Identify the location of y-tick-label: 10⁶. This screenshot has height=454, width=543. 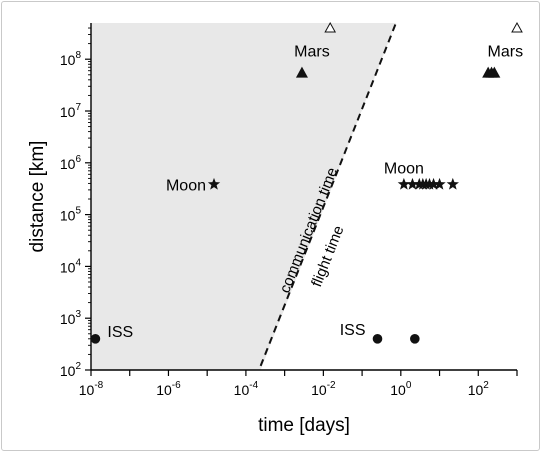
(71, 163).